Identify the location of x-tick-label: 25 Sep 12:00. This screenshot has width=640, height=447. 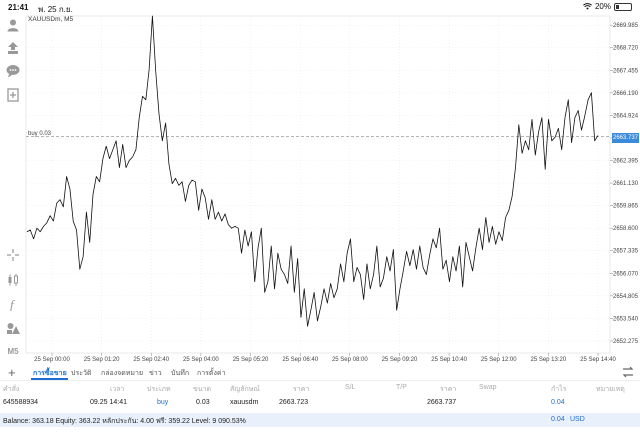
(499, 360).